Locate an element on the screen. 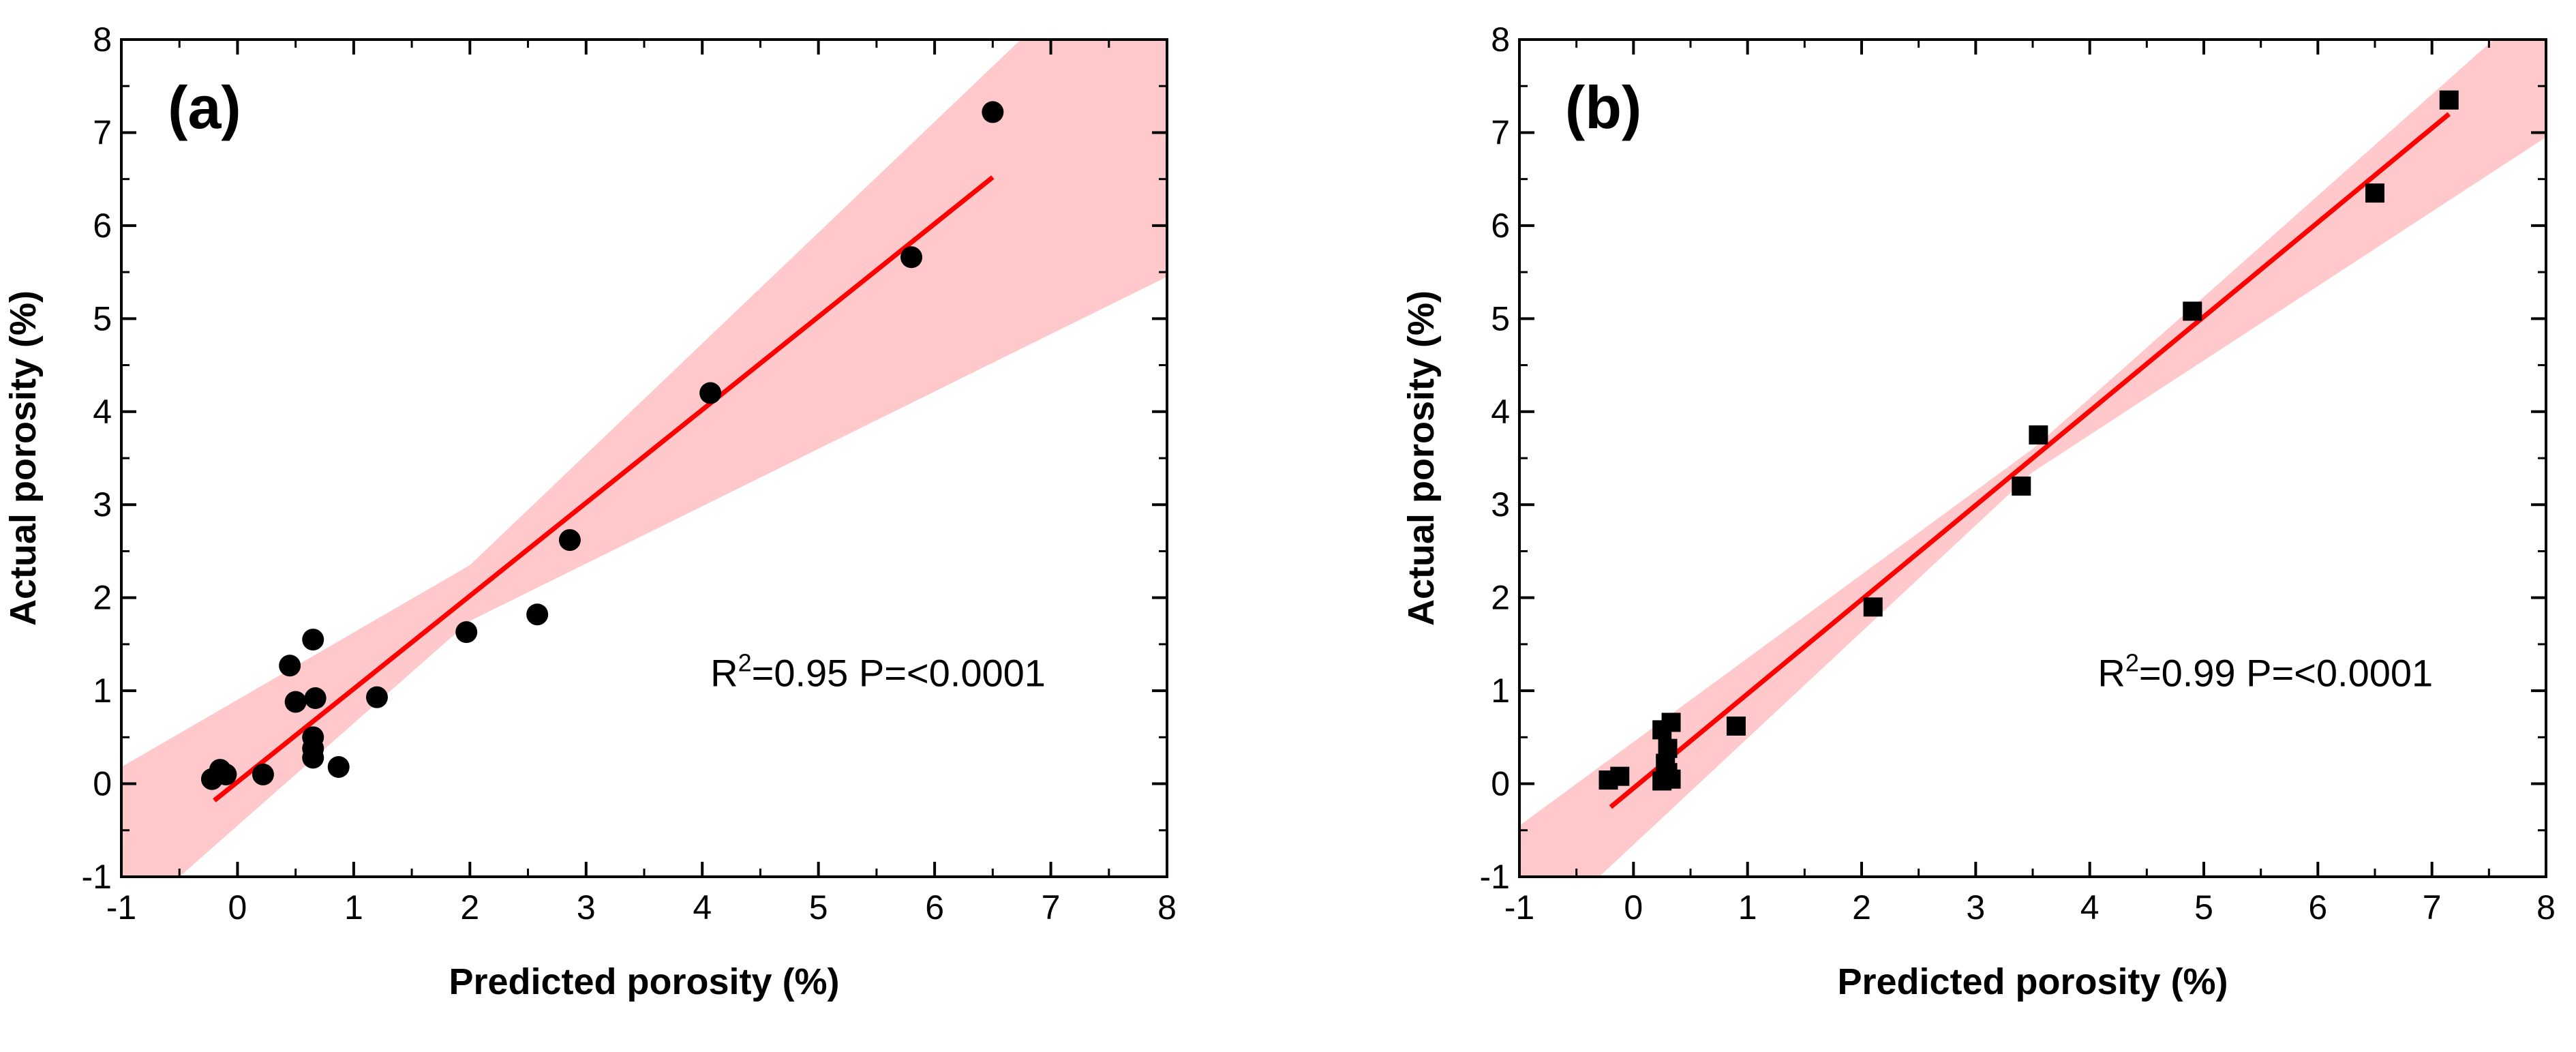  panel-label: (b) is located at coordinates (1603, 107).